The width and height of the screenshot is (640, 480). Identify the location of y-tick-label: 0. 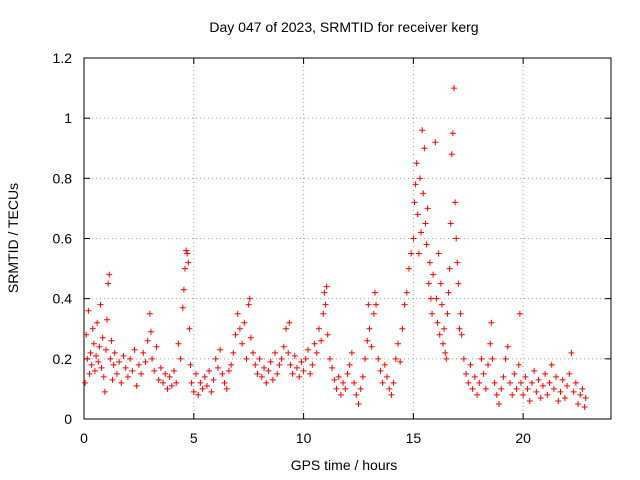
(68, 419).